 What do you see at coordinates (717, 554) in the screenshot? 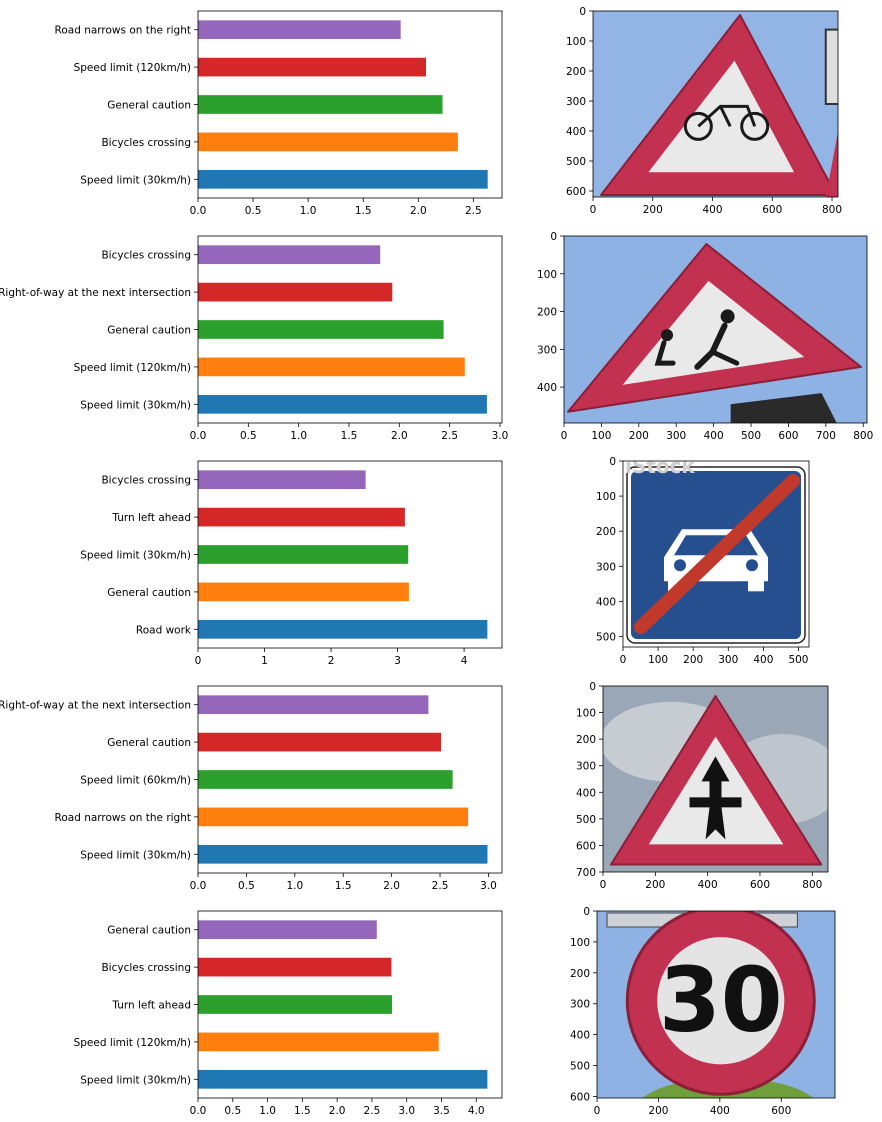
I see `red-diagonal-stripe` at bounding box center [717, 554].